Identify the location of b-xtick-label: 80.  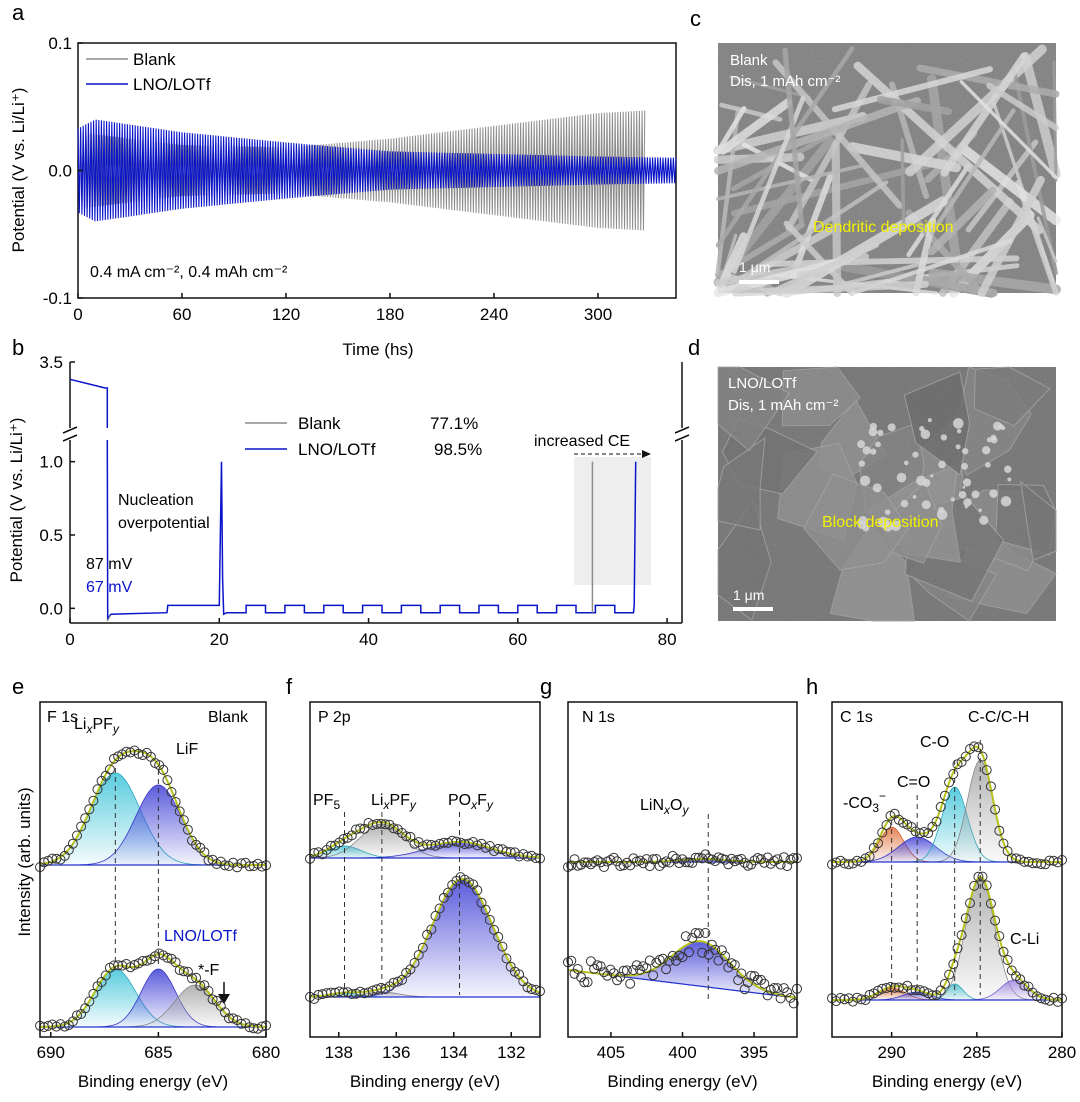
(667, 639).